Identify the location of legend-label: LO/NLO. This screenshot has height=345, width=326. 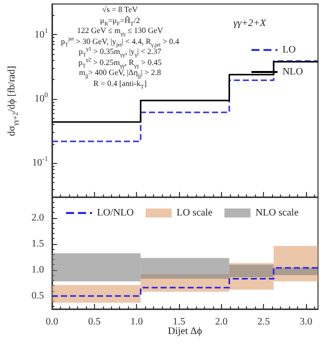
(115, 213).